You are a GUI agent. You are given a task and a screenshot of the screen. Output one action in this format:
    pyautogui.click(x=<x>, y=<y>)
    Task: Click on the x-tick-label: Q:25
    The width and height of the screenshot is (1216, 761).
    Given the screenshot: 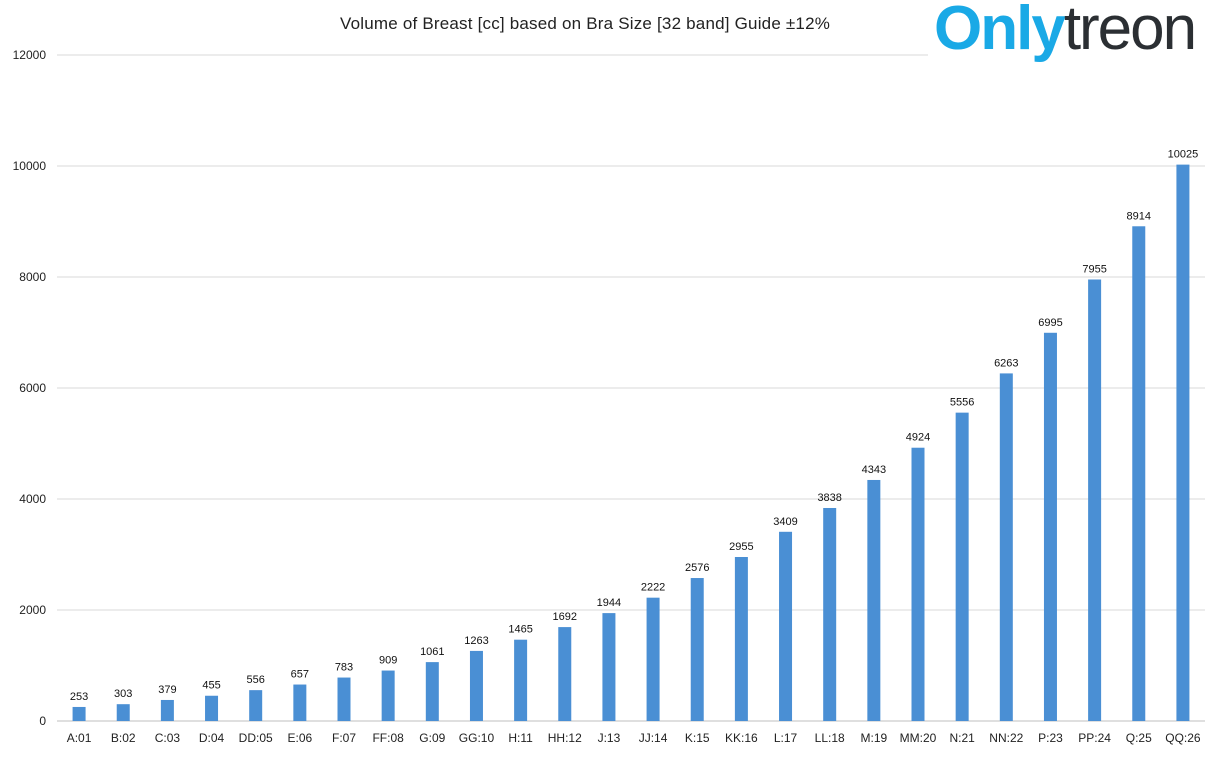 What is the action you would take?
    pyautogui.click(x=1139, y=738)
    